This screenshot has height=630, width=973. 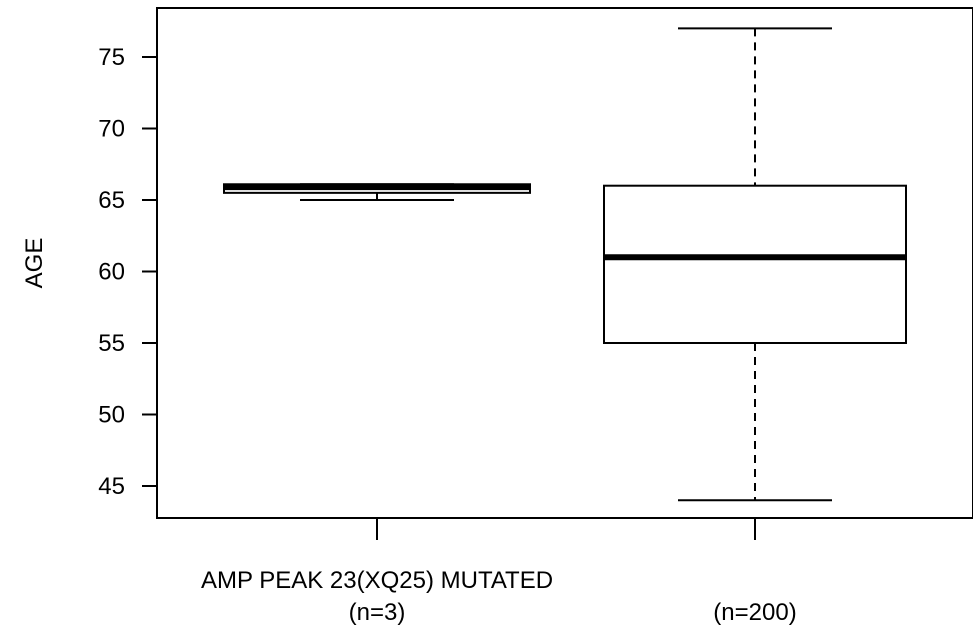 I want to click on y-tick-label: 45, so click(x=111, y=486).